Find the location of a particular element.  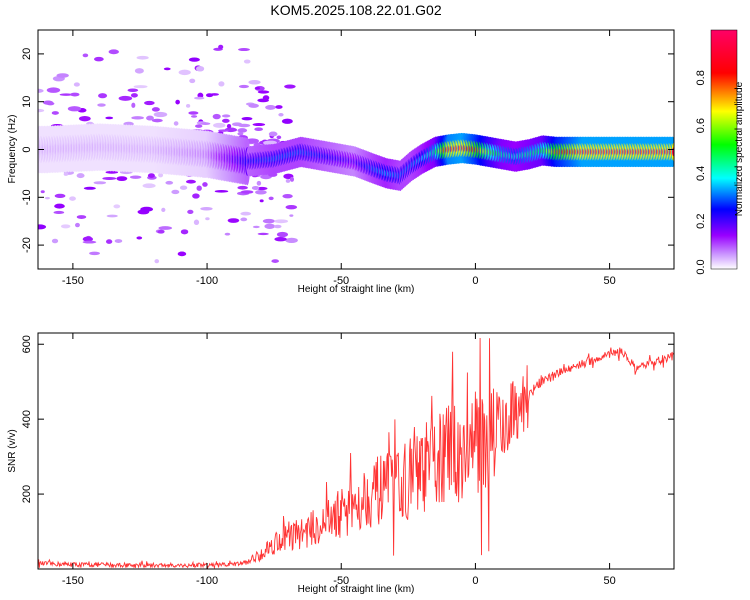

colorbar-tick-label: 0.2 is located at coordinates (701, 221).